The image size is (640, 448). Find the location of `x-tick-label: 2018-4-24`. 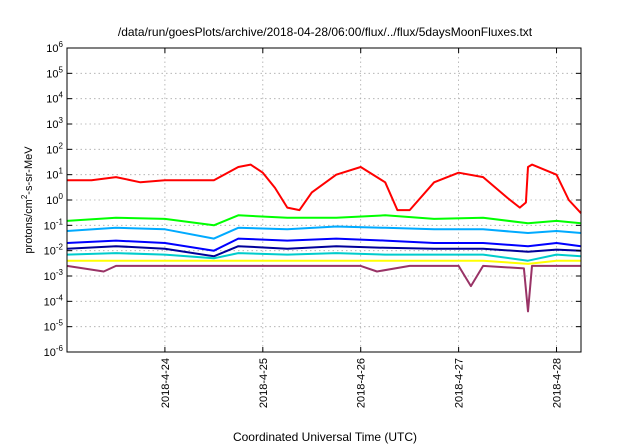

x-tick-label: 2018-4-24 is located at coordinates (166, 383).